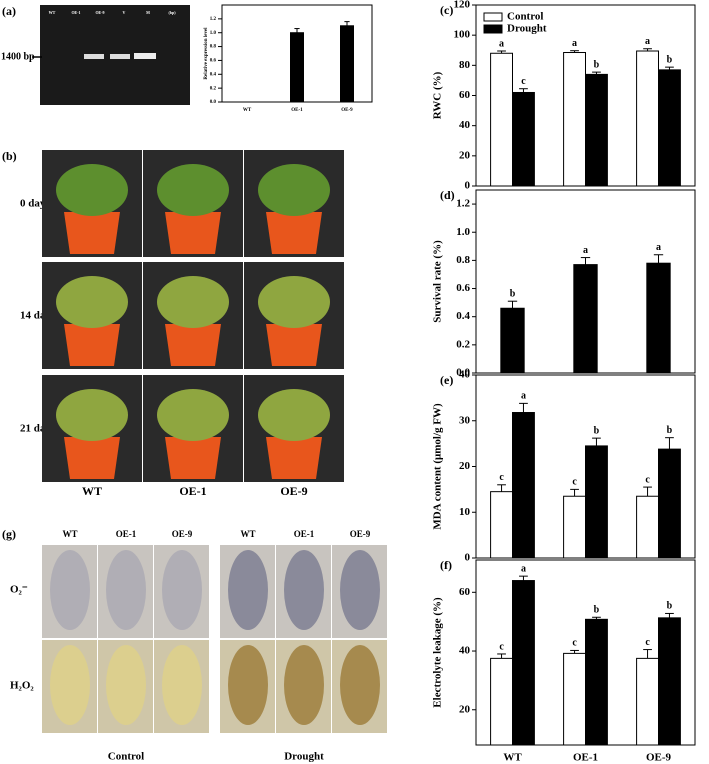  Describe the element at coordinates (462, 5) in the screenshot. I see `y-tick-label: 120` at that location.